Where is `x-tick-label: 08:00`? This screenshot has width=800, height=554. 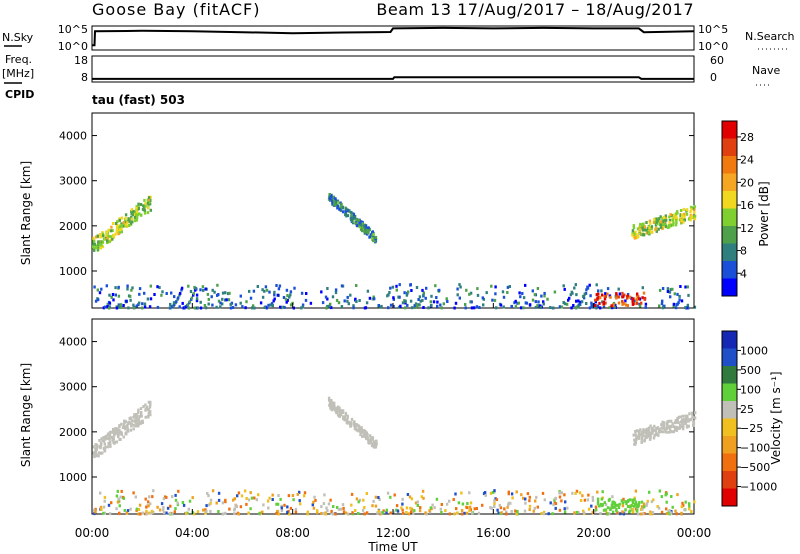 x-tick-label: 08:00 is located at coordinates (292, 533).